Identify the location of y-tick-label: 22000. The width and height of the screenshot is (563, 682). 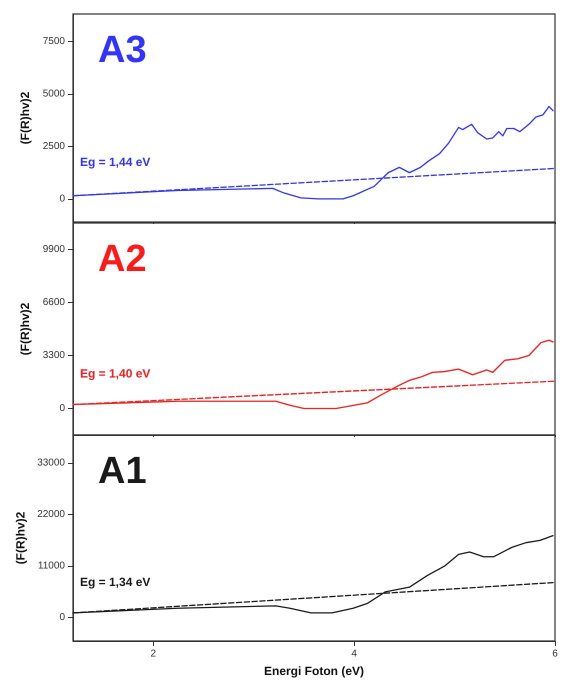
(51, 514).